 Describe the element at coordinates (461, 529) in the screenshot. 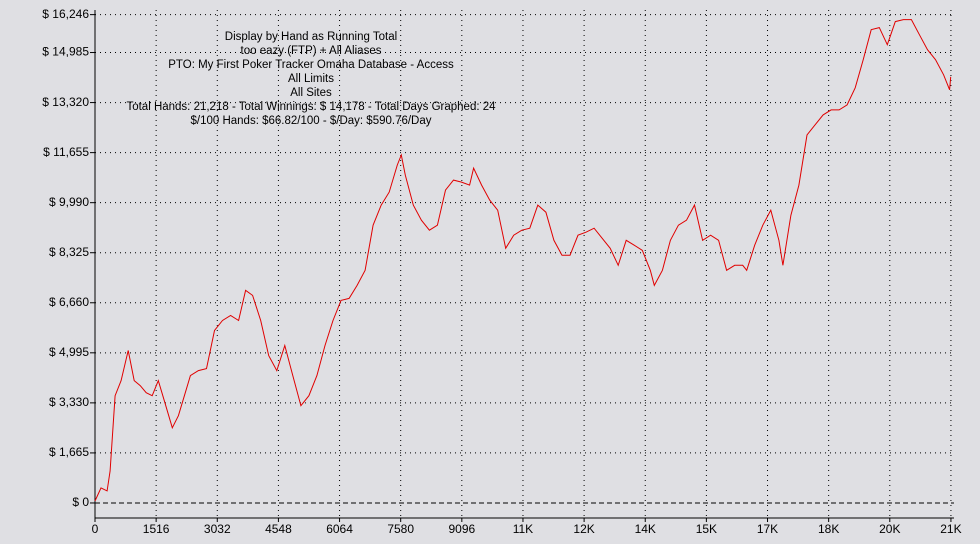

I see `x-tick-label: 9096` at that location.